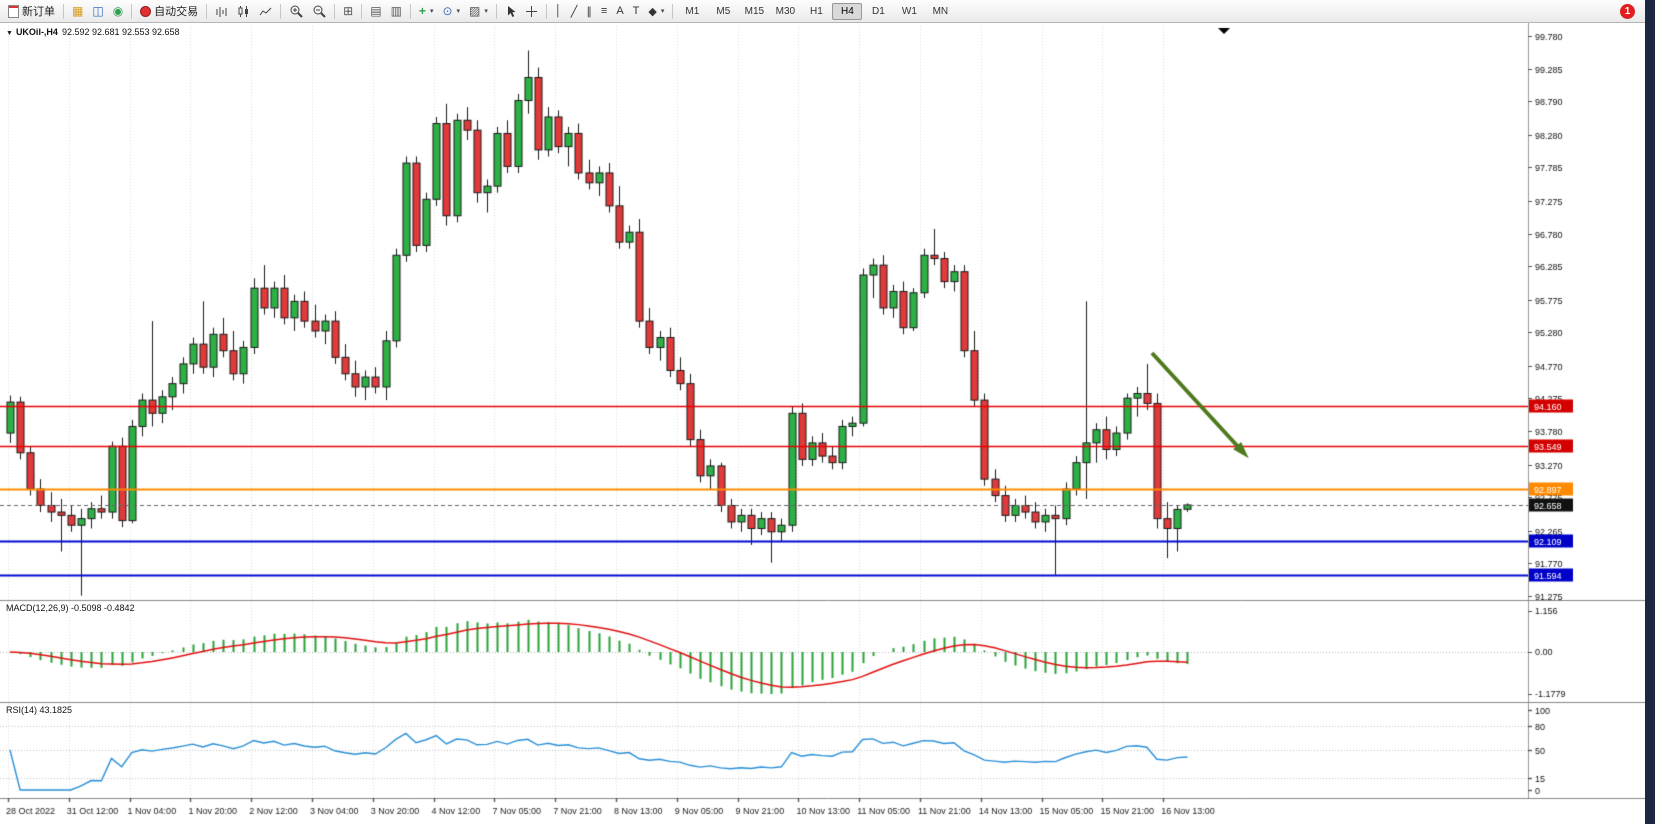 This screenshot has width=1655, height=824. I want to click on rsi-indicator-label: RSI(14) 43.1825, so click(39, 710).